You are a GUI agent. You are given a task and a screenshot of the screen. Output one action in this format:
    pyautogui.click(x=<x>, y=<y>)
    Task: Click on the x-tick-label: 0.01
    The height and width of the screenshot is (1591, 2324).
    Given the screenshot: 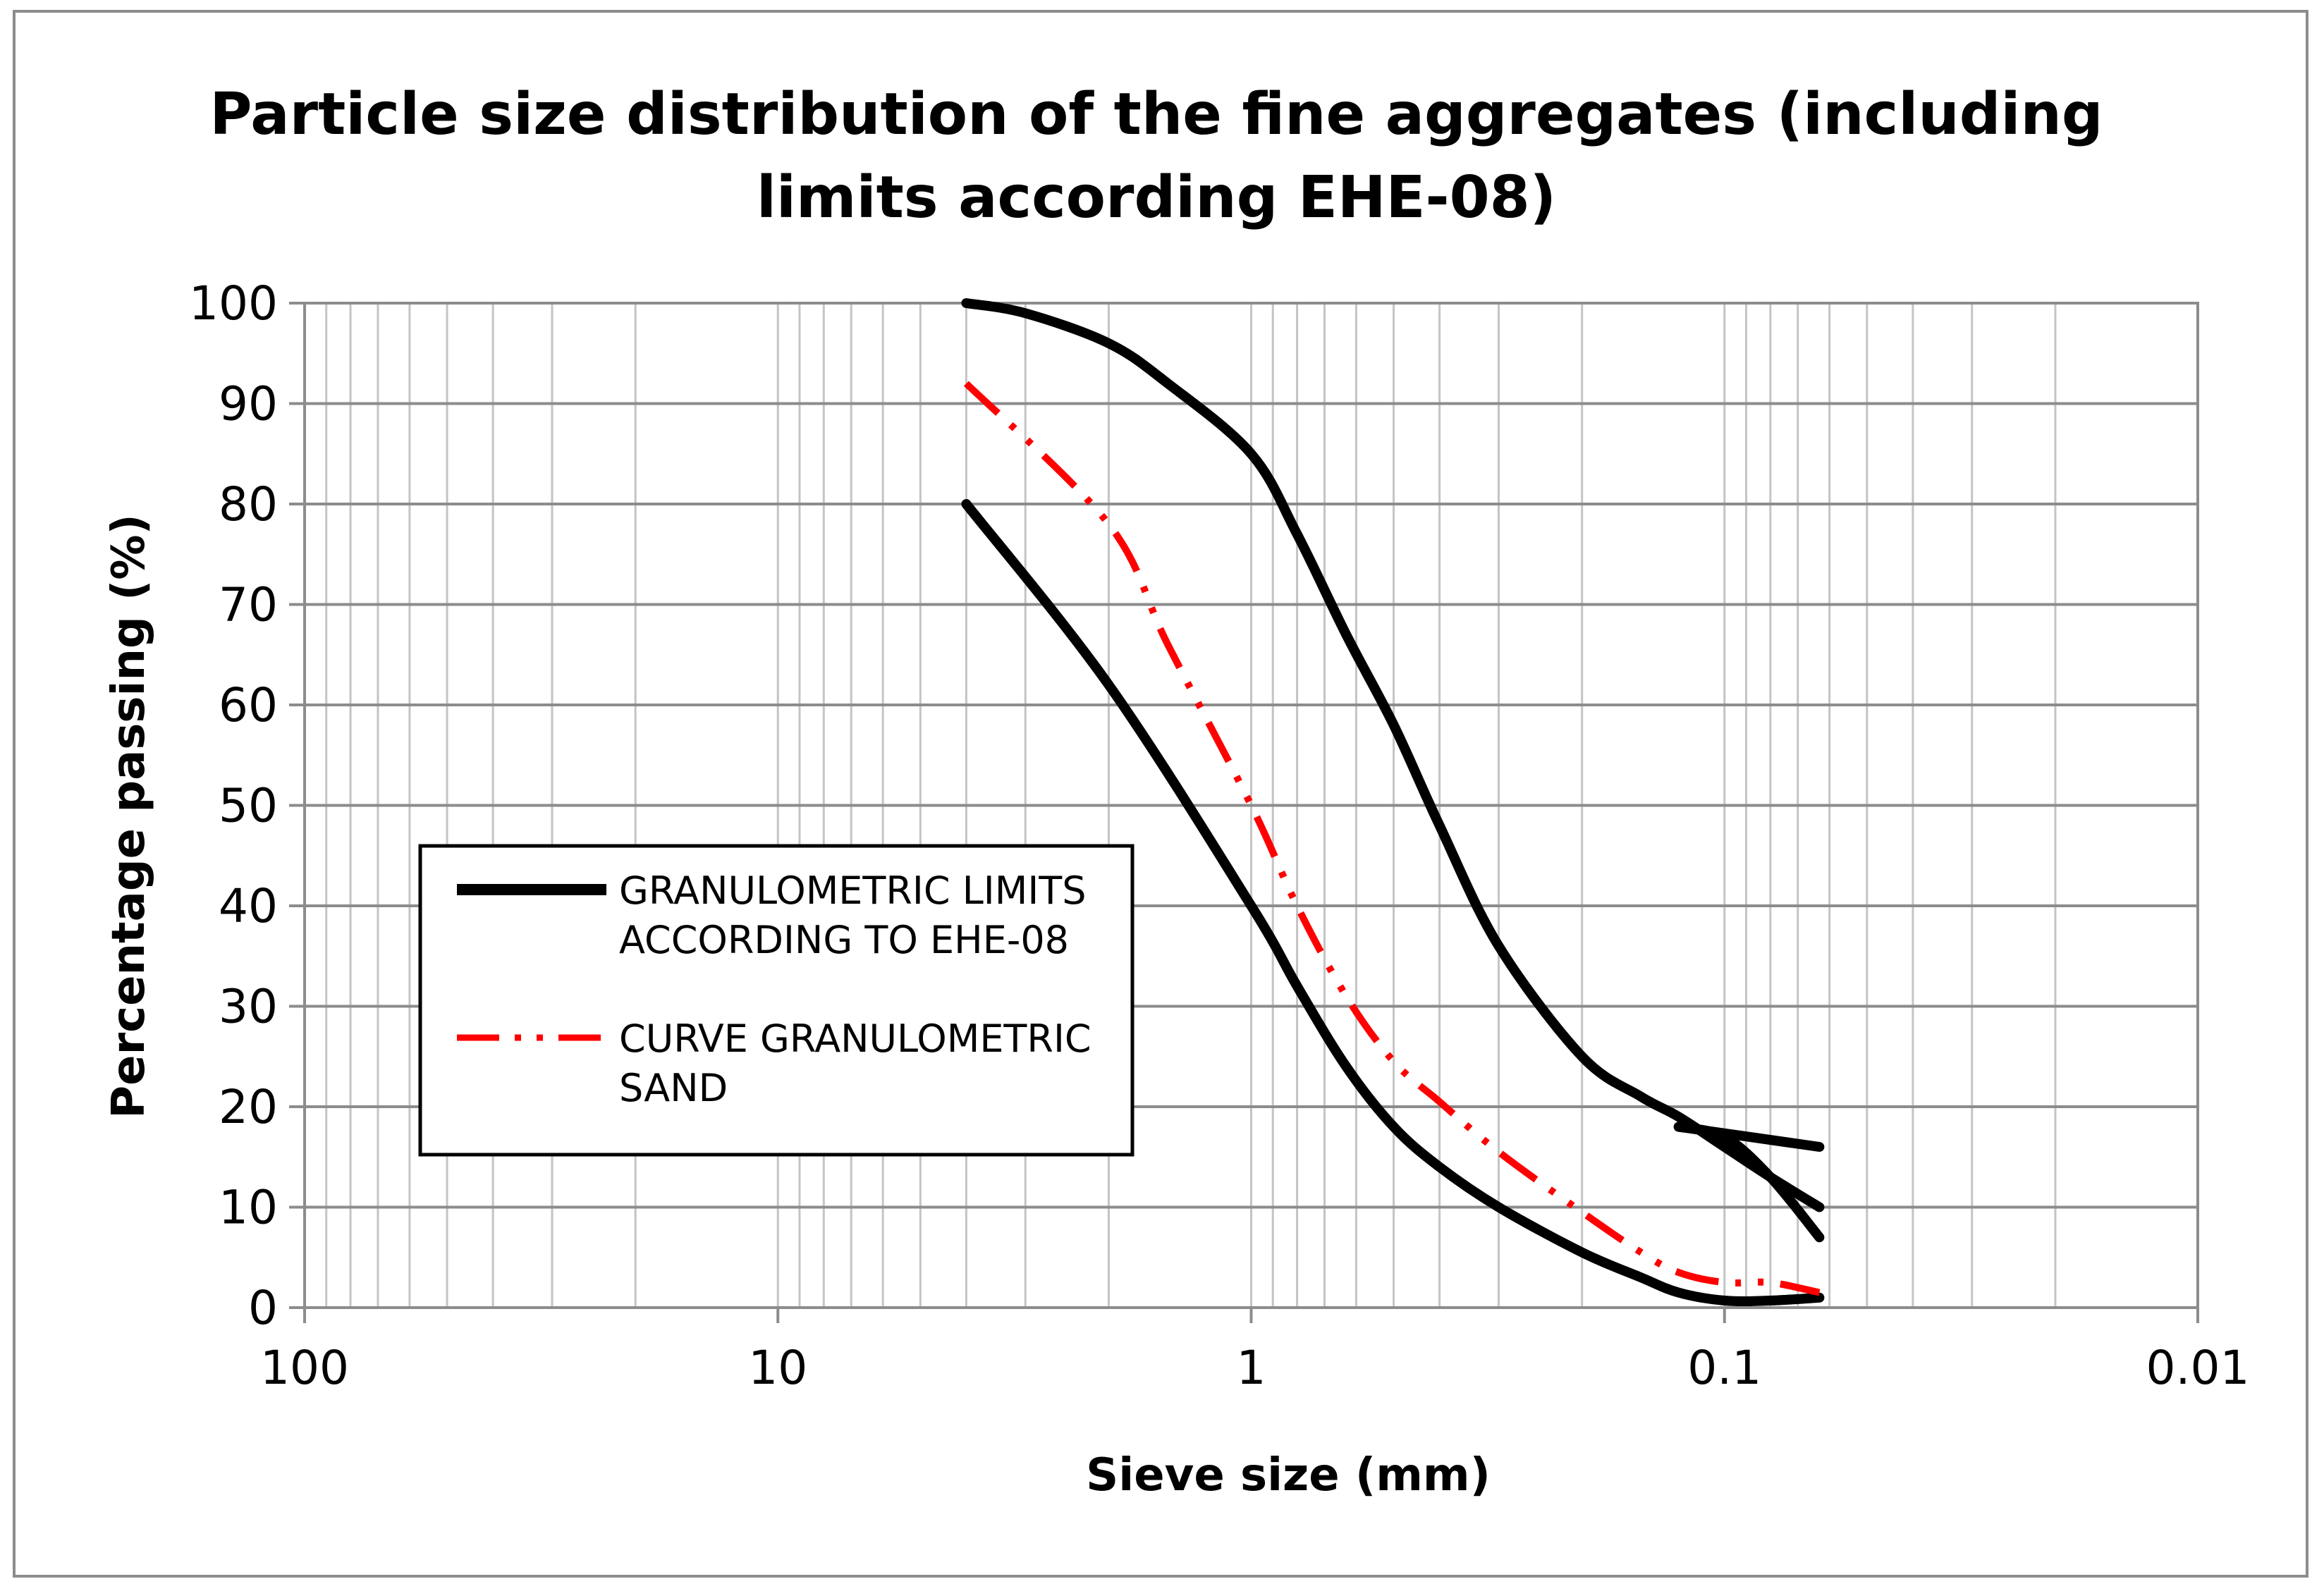 What is the action you would take?
    pyautogui.click(x=2198, y=1368)
    